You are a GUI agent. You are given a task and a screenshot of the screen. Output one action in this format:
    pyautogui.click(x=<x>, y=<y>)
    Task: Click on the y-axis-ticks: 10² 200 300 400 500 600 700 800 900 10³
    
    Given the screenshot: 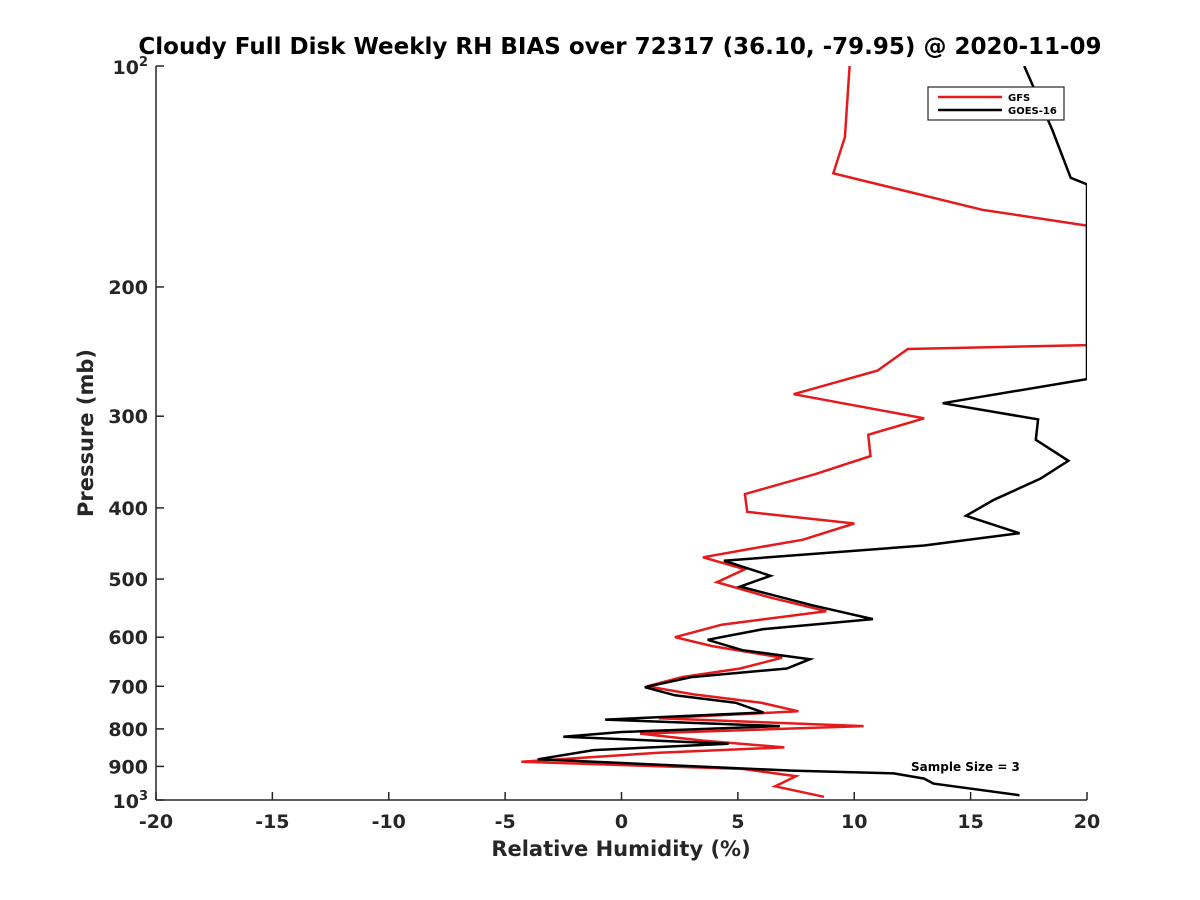 What is the action you would take?
    pyautogui.click(x=136, y=434)
    